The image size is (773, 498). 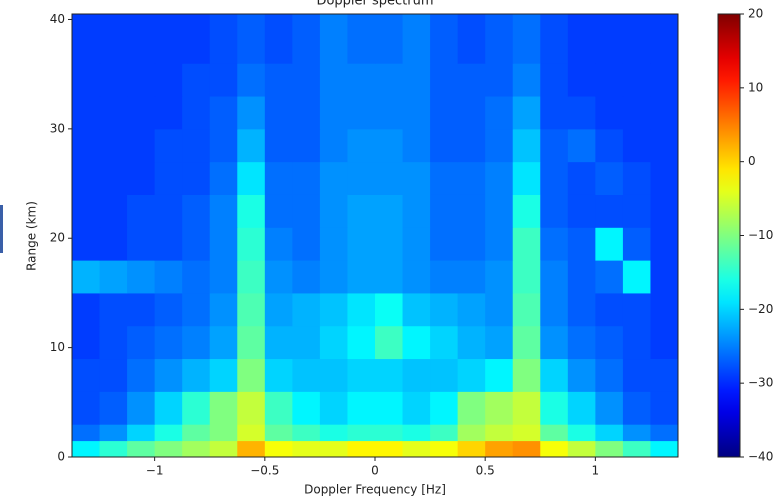 What do you see at coordinates (760, 383) in the screenshot?
I see `colorbar-tick-label: −30` at bounding box center [760, 383].